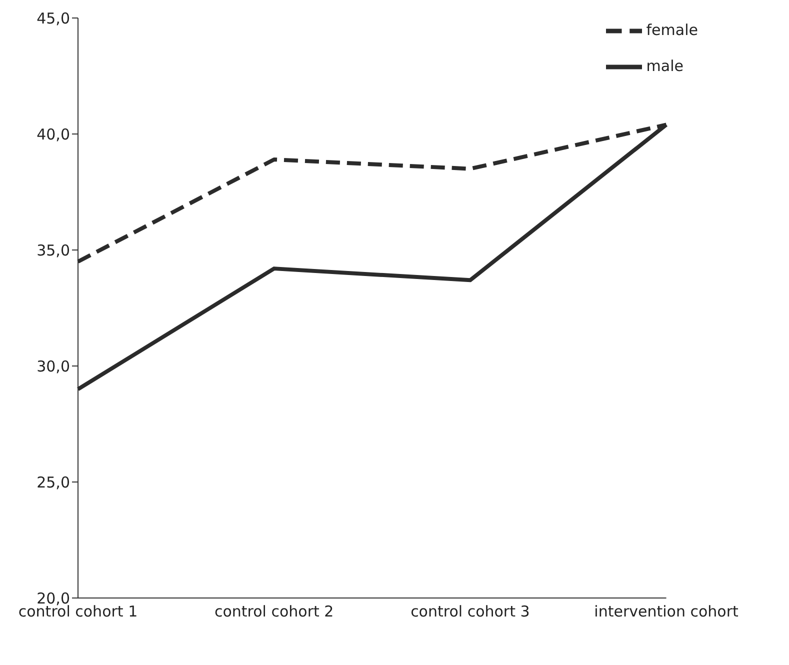 The width and height of the screenshot is (789, 665). Describe the element at coordinates (666, 611) in the screenshot. I see `x-tick-label: intervention cohort` at that location.